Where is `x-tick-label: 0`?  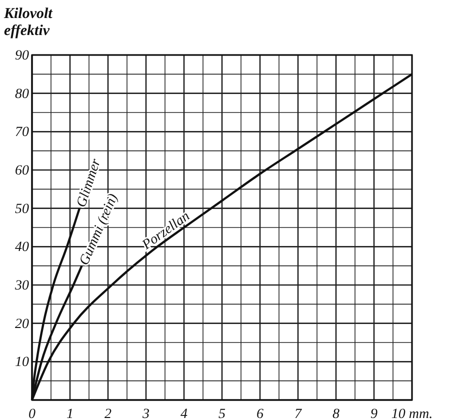
x-tick-label: 0 is located at coordinates (32, 413).